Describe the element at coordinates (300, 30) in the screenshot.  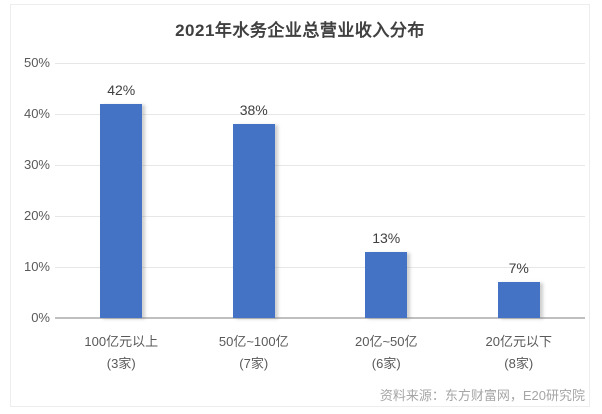
I see `chart-title: 2021年水务企业总营业收入分布` at that location.